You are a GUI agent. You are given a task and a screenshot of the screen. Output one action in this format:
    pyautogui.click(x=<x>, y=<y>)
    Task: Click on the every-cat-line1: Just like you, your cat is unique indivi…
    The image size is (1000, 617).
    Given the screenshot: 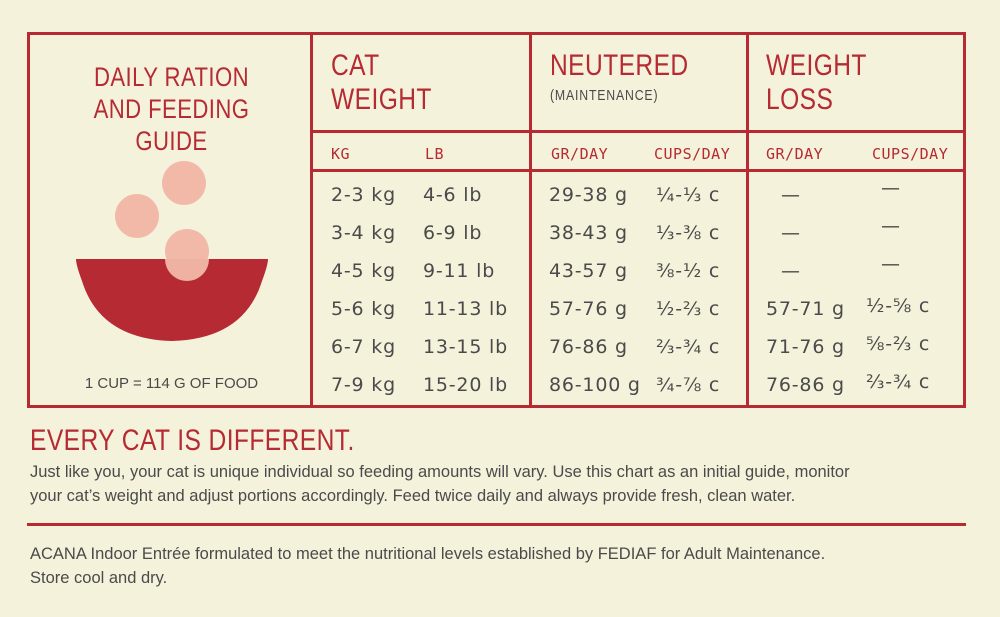 What is the action you would take?
    pyautogui.click(x=440, y=472)
    